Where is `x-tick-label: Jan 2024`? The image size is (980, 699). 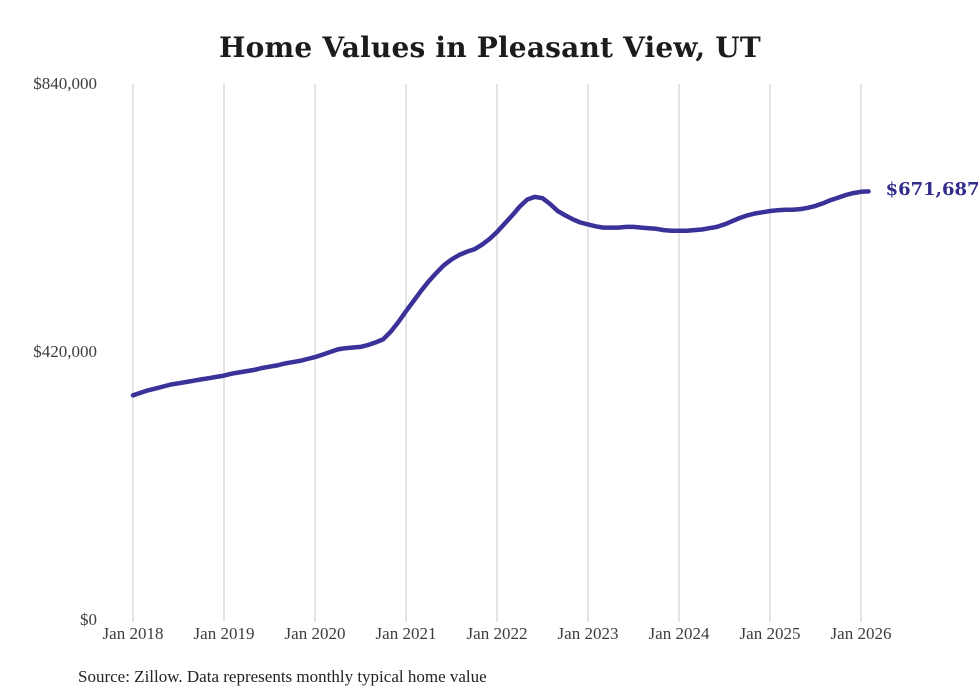 x-tick-label: Jan 2024 is located at coordinates (679, 633).